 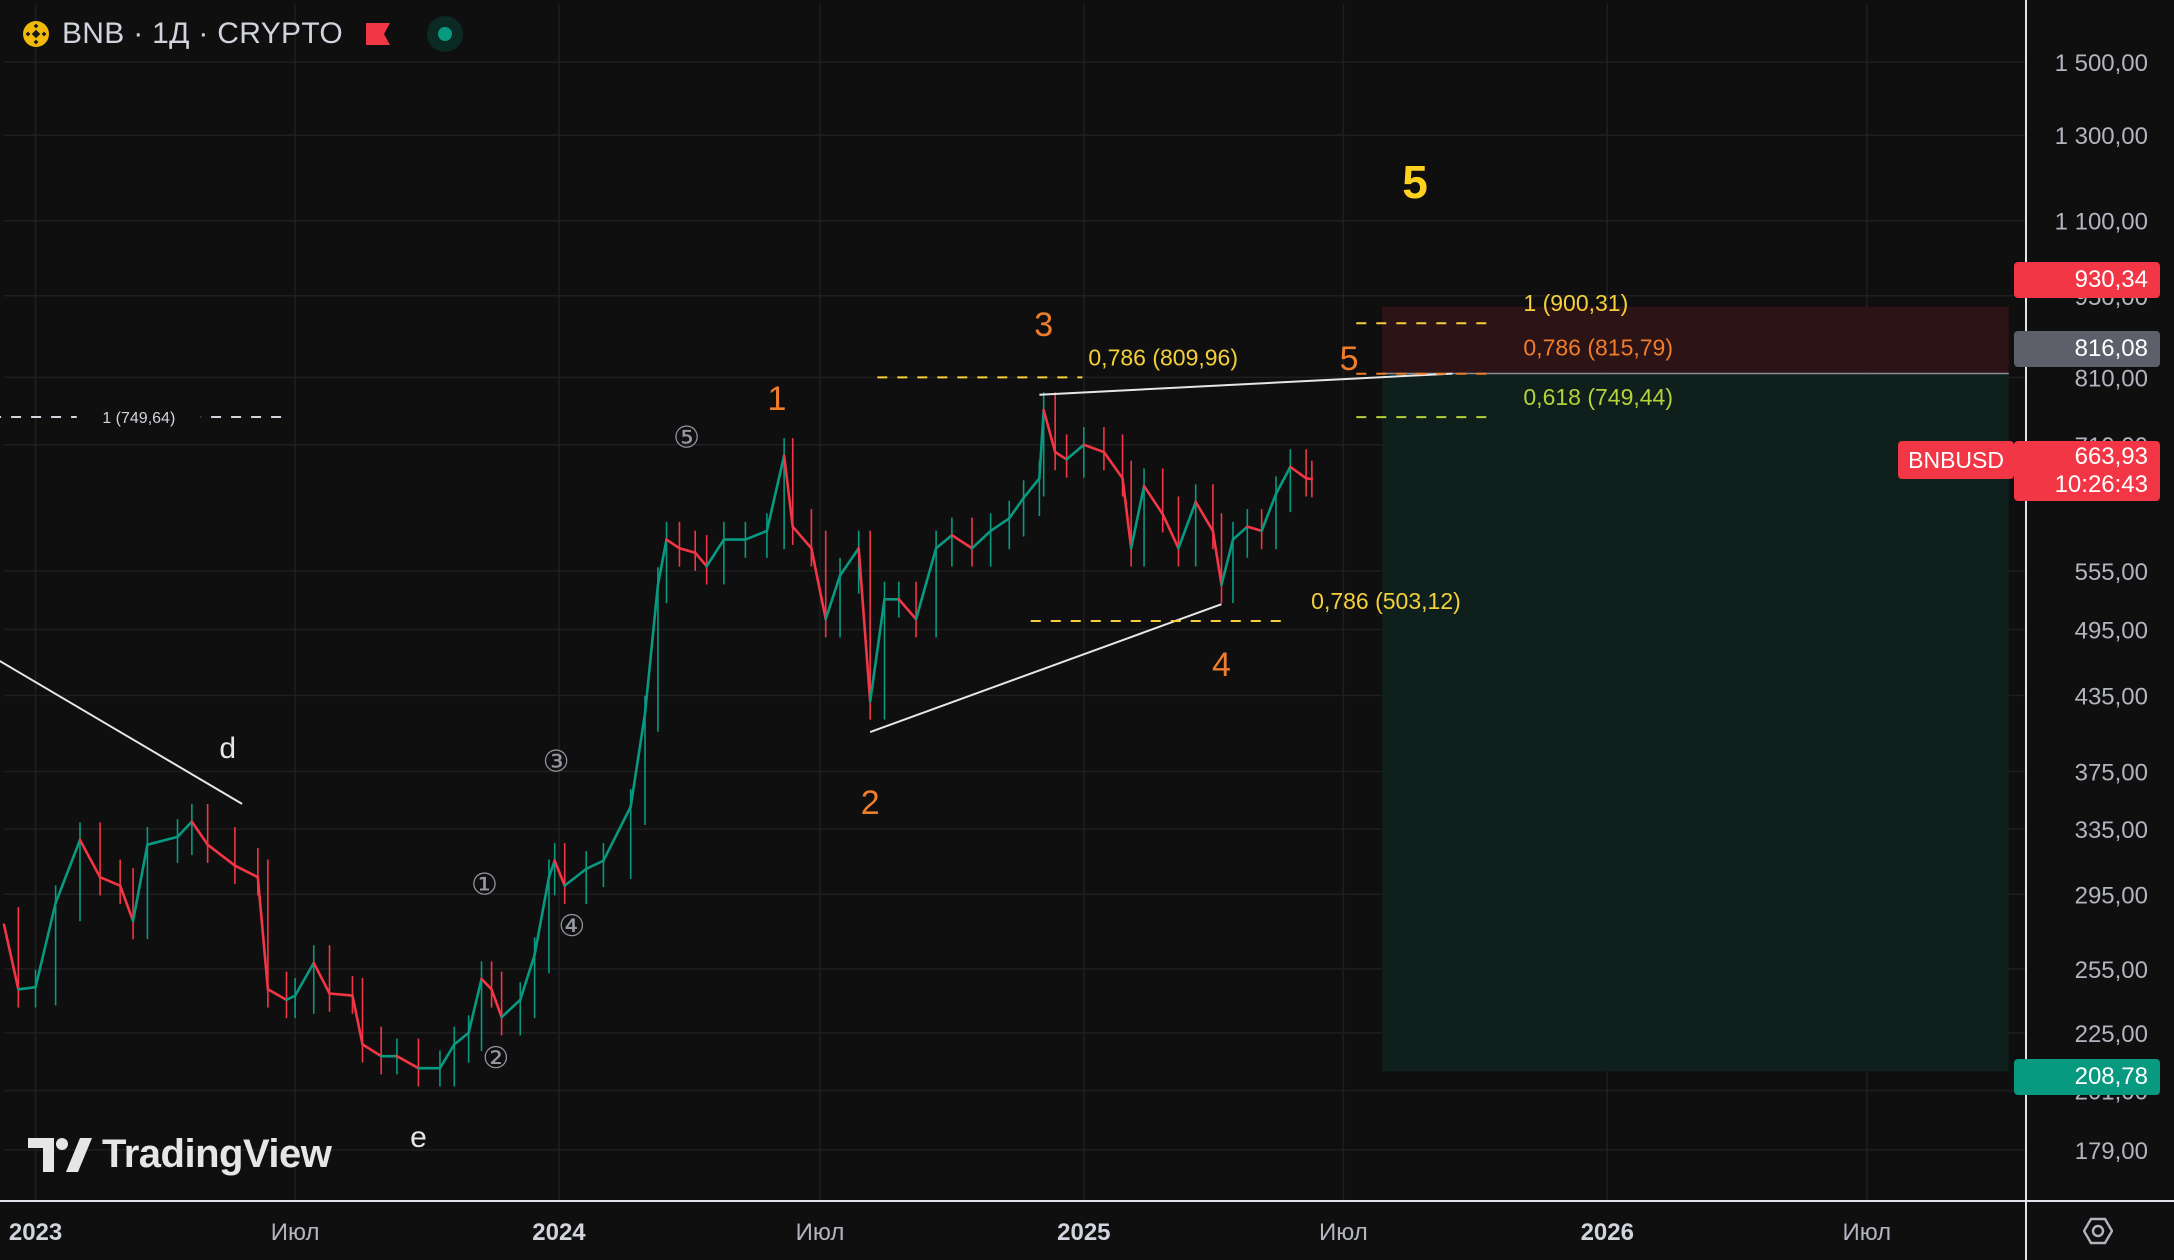 What do you see at coordinates (1043, 325) in the screenshot?
I see `wave-label: 3` at bounding box center [1043, 325].